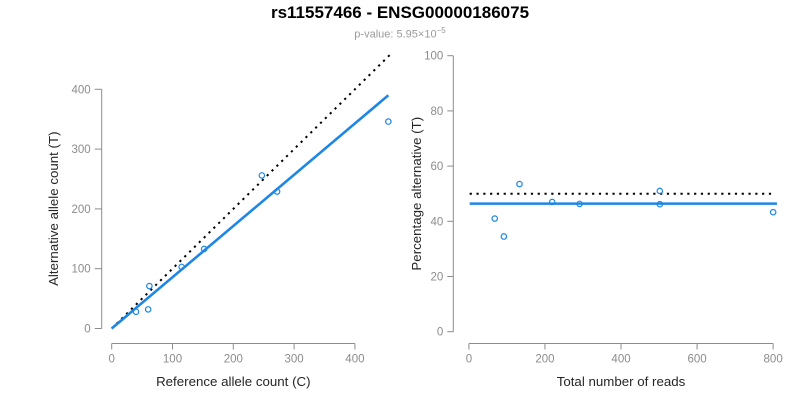 This screenshot has width=800, height=400. What do you see at coordinates (773, 360) in the screenshot?
I see `x-tick-label: 800` at bounding box center [773, 360].